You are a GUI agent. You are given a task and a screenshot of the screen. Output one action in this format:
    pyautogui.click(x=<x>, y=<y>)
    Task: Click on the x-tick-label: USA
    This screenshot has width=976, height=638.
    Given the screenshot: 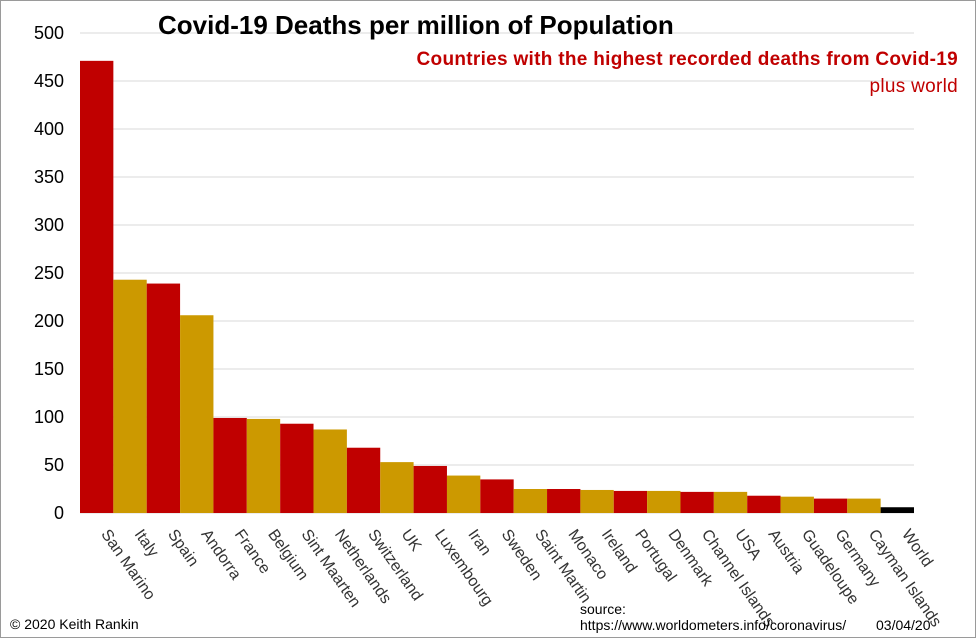 What is the action you would take?
    pyautogui.click(x=747, y=545)
    